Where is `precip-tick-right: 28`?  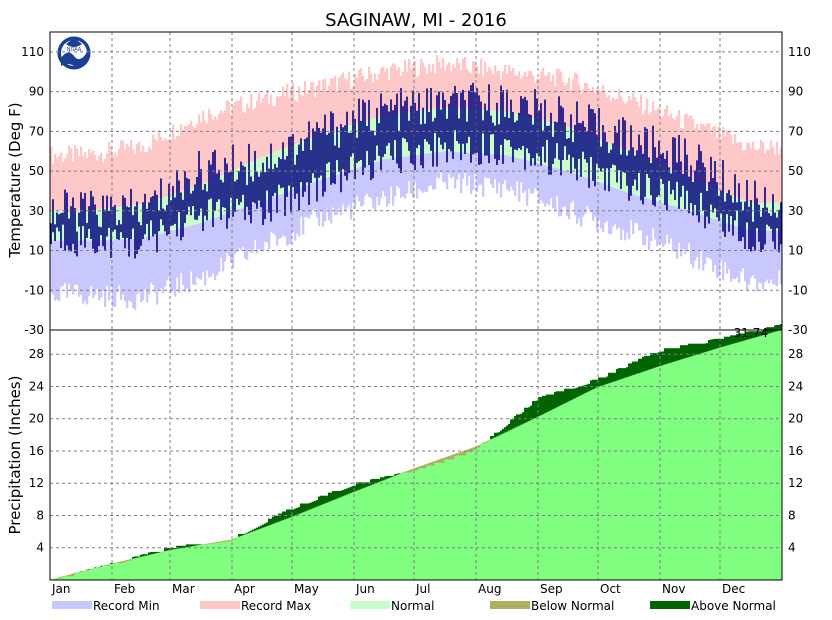 precip-tick-right: 28 is located at coordinates (795, 354).